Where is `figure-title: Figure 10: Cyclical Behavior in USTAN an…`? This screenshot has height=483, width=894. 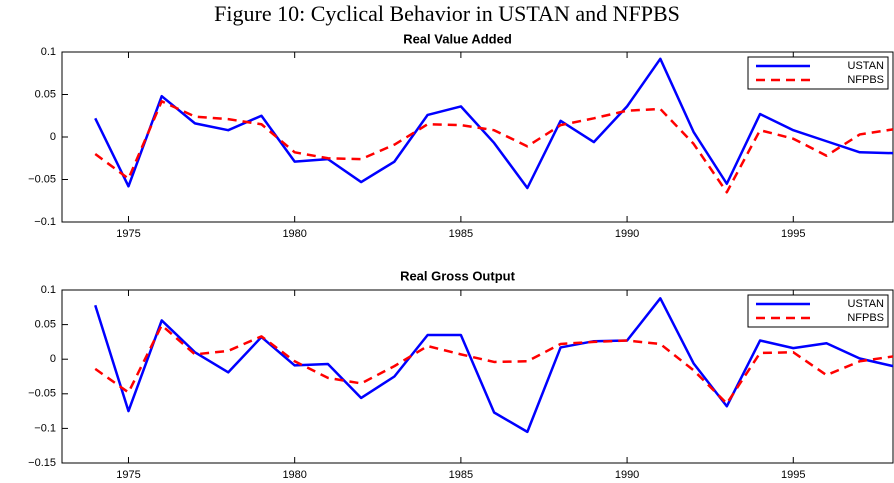 figure-title: Figure 10: Cyclical Behavior in USTAN an… is located at coordinates (447, 13).